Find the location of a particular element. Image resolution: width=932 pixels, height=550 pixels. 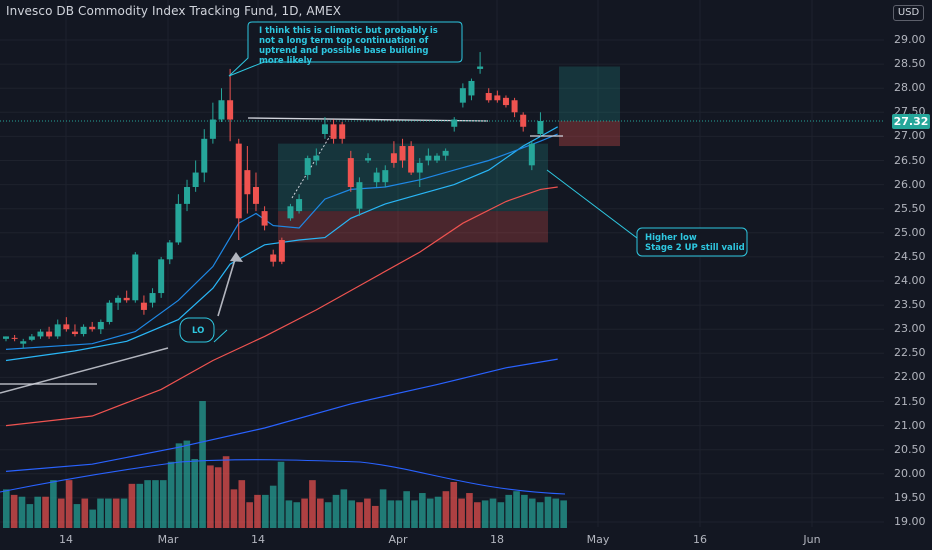

higher-low-callout is located at coordinates (692, 242).